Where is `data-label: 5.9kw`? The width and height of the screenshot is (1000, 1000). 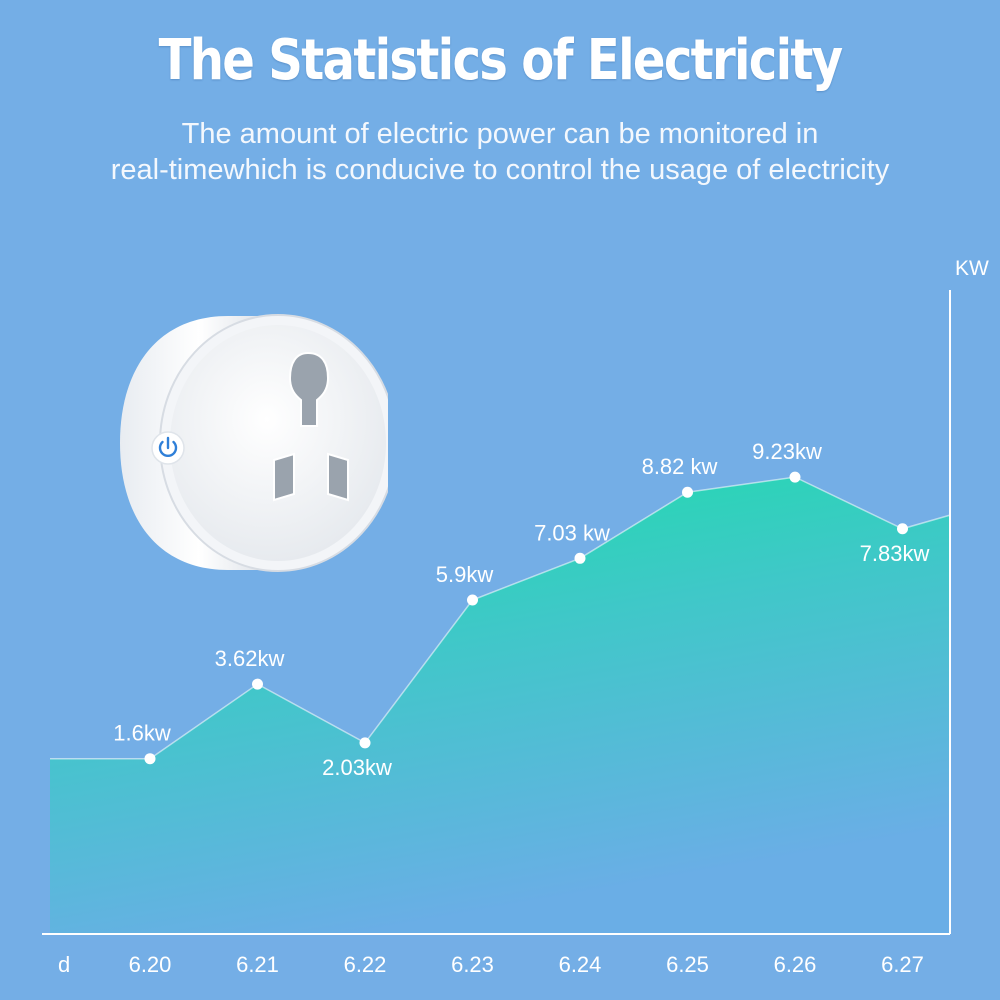 data-label: 5.9kw is located at coordinates (465, 574).